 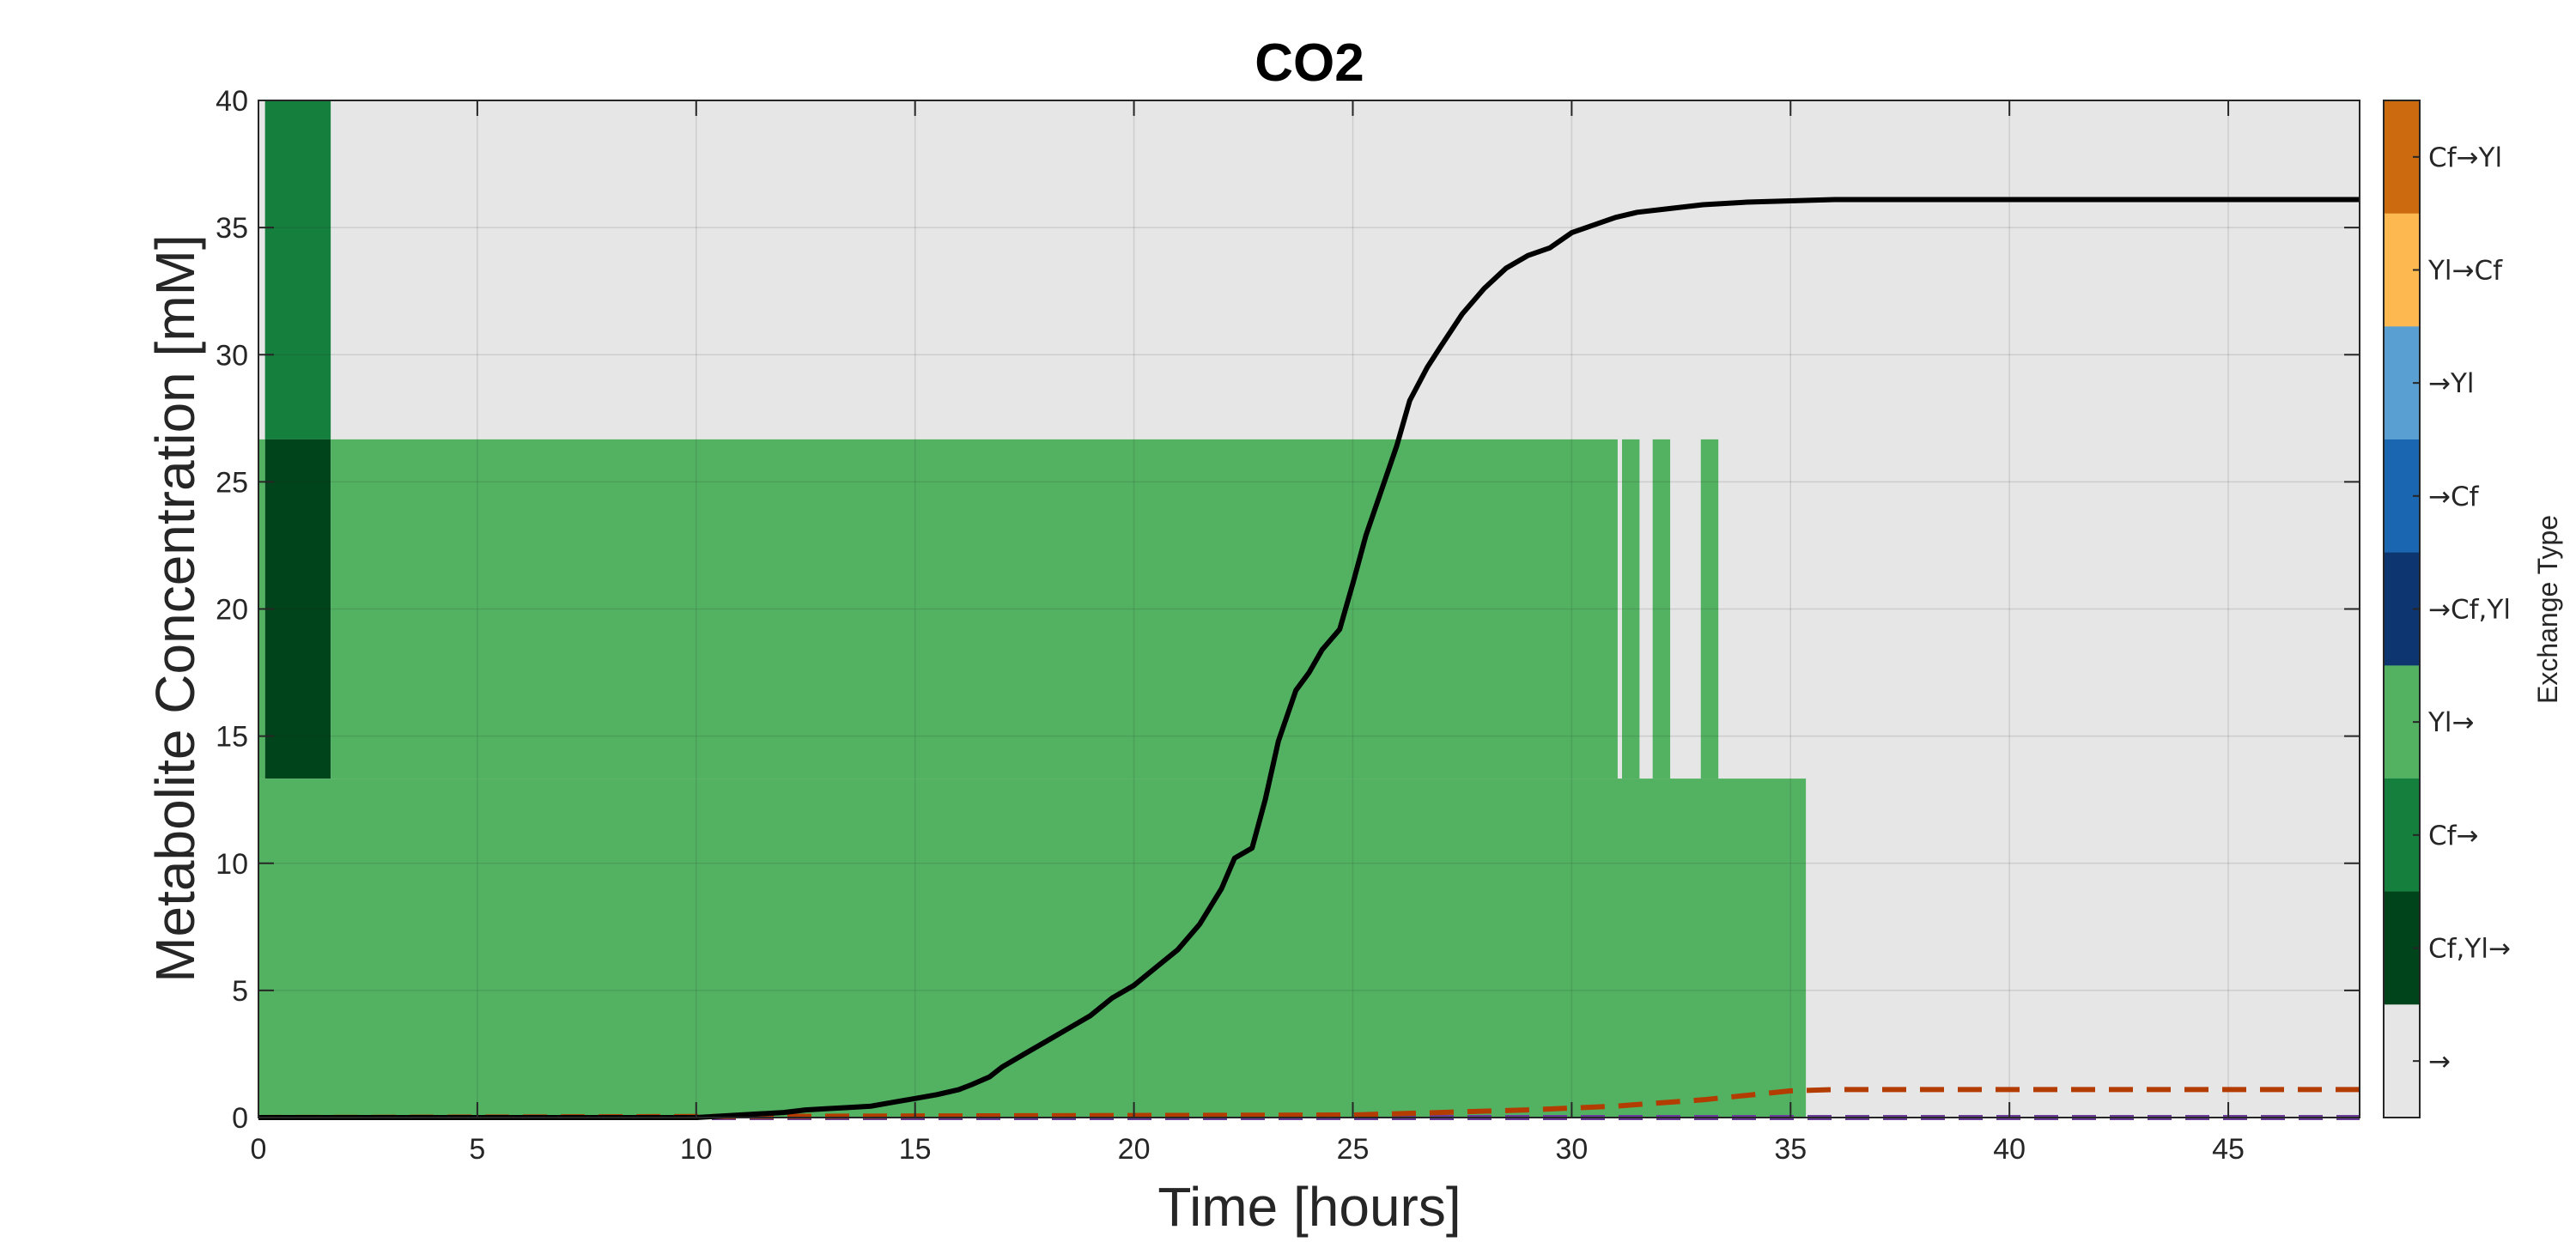 What do you see at coordinates (232, 229) in the screenshot?
I see `y-tick-label: 35` at bounding box center [232, 229].